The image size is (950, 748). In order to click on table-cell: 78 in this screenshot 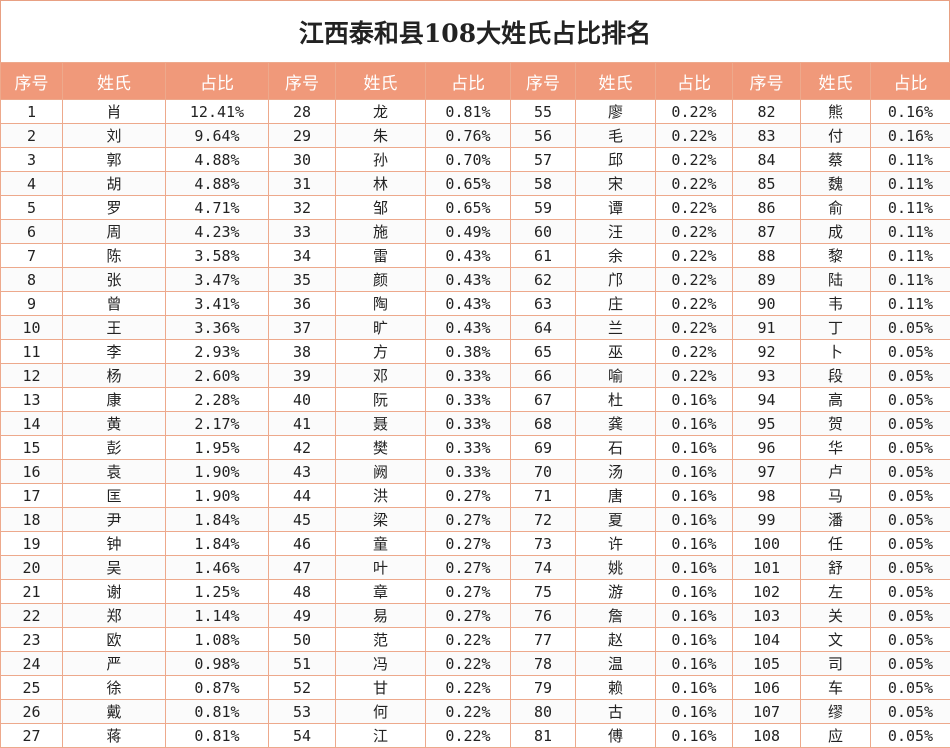, I will do `click(543, 664)`.